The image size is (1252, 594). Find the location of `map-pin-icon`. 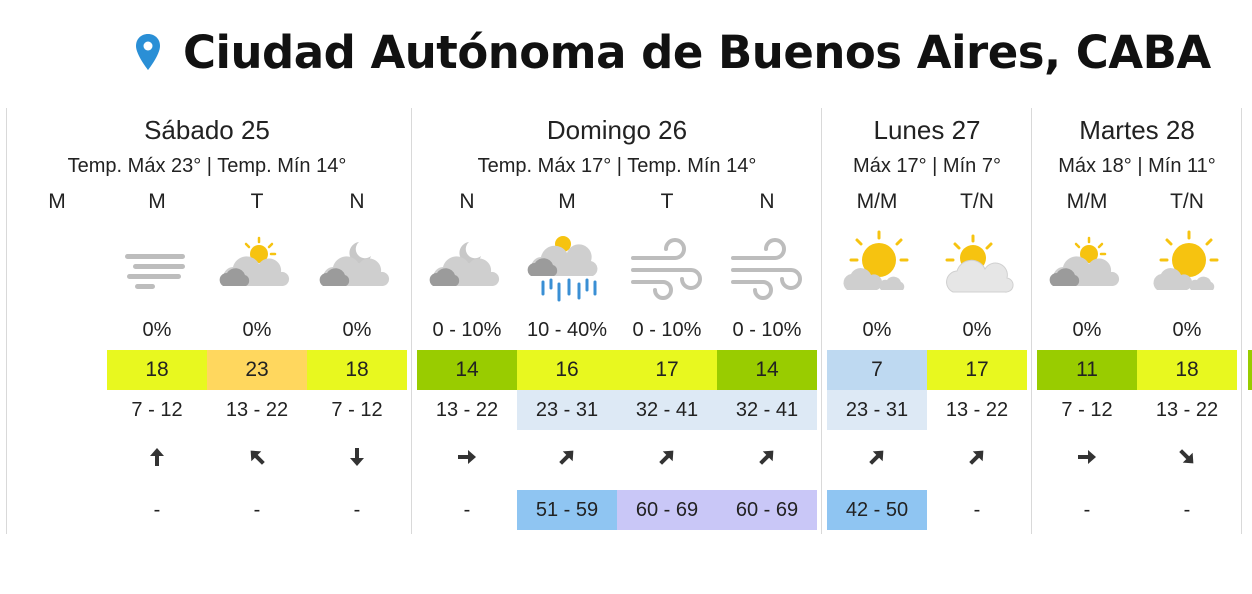

map-pin-icon is located at coordinates (148, 52).